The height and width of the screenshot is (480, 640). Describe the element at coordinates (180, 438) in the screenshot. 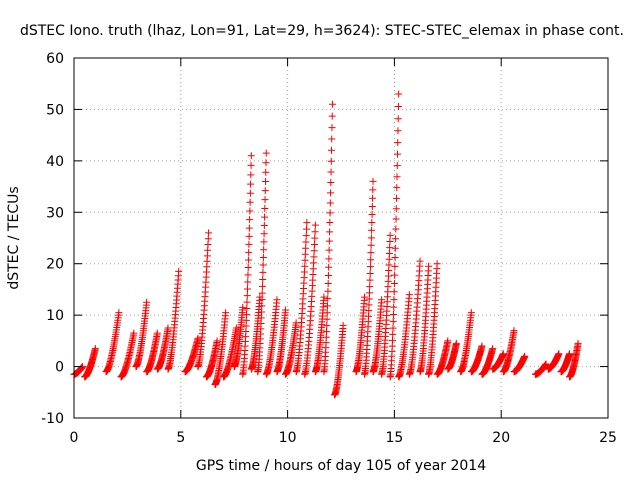

I see `x-tick-label: 5` at that location.